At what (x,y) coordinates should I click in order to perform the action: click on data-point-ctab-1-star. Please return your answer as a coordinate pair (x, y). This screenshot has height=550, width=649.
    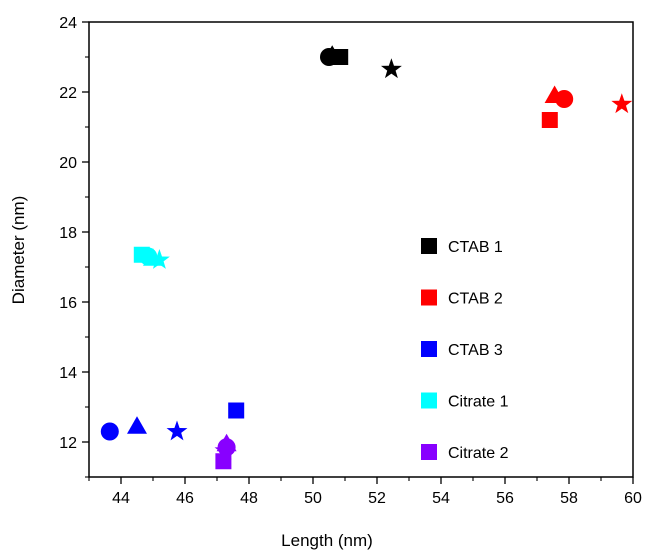
    Looking at the image, I should click on (391, 68).